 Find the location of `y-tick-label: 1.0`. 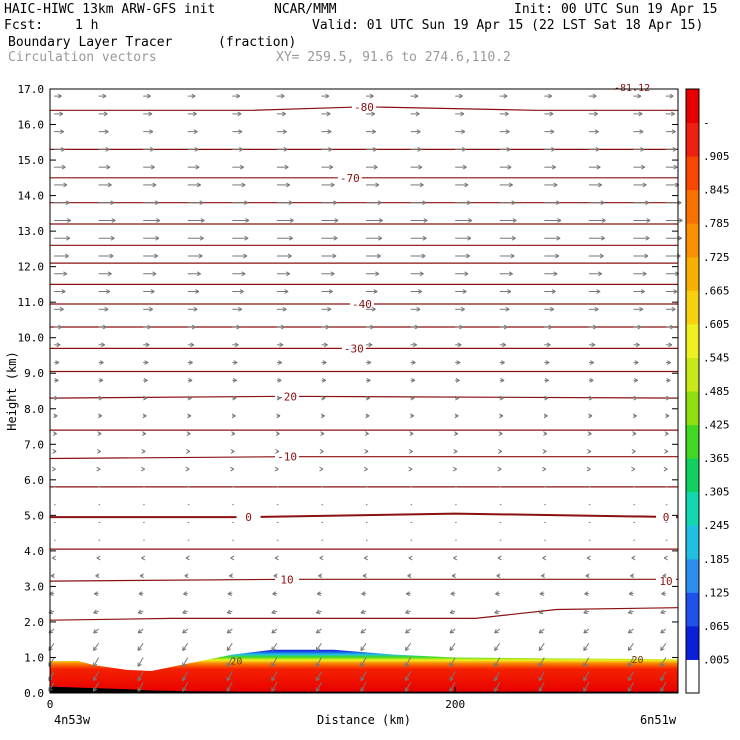

y-tick-label: 1.0 is located at coordinates (34, 657).